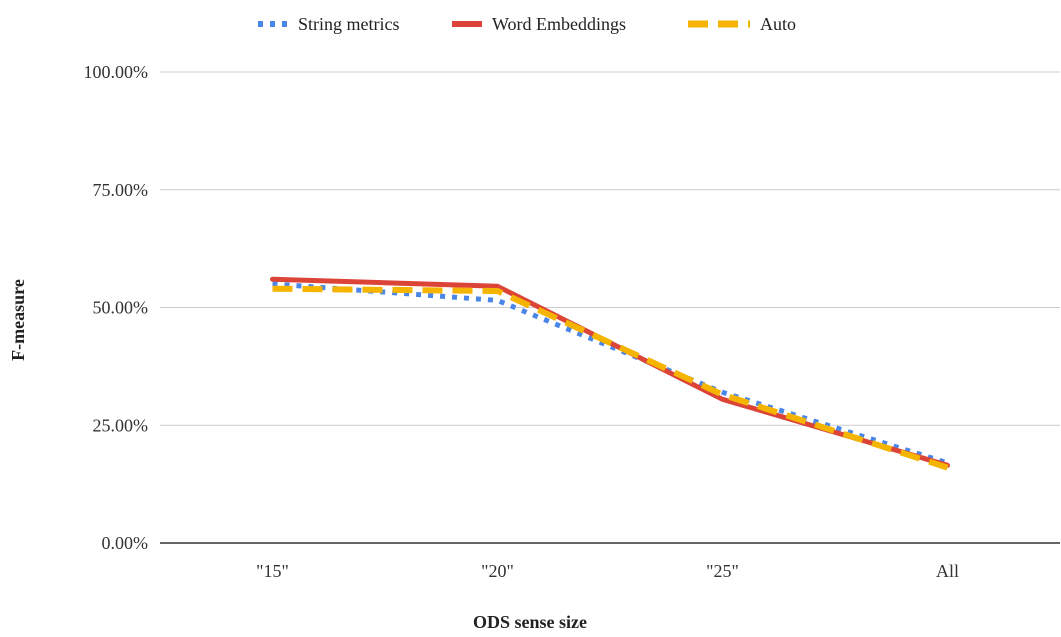 Image resolution: width=1061 pixels, height=637 pixels. I want to click on y-tick-label: 100.00%, so click(116, 72).